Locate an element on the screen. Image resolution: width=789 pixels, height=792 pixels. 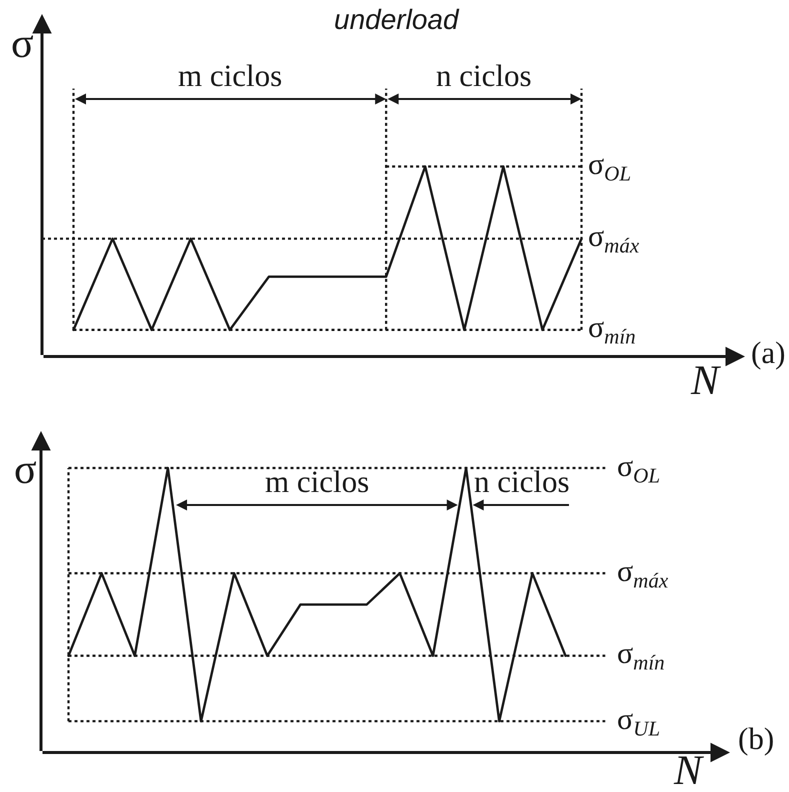
annotation: n ciclos is located at coordinates (522, 481).